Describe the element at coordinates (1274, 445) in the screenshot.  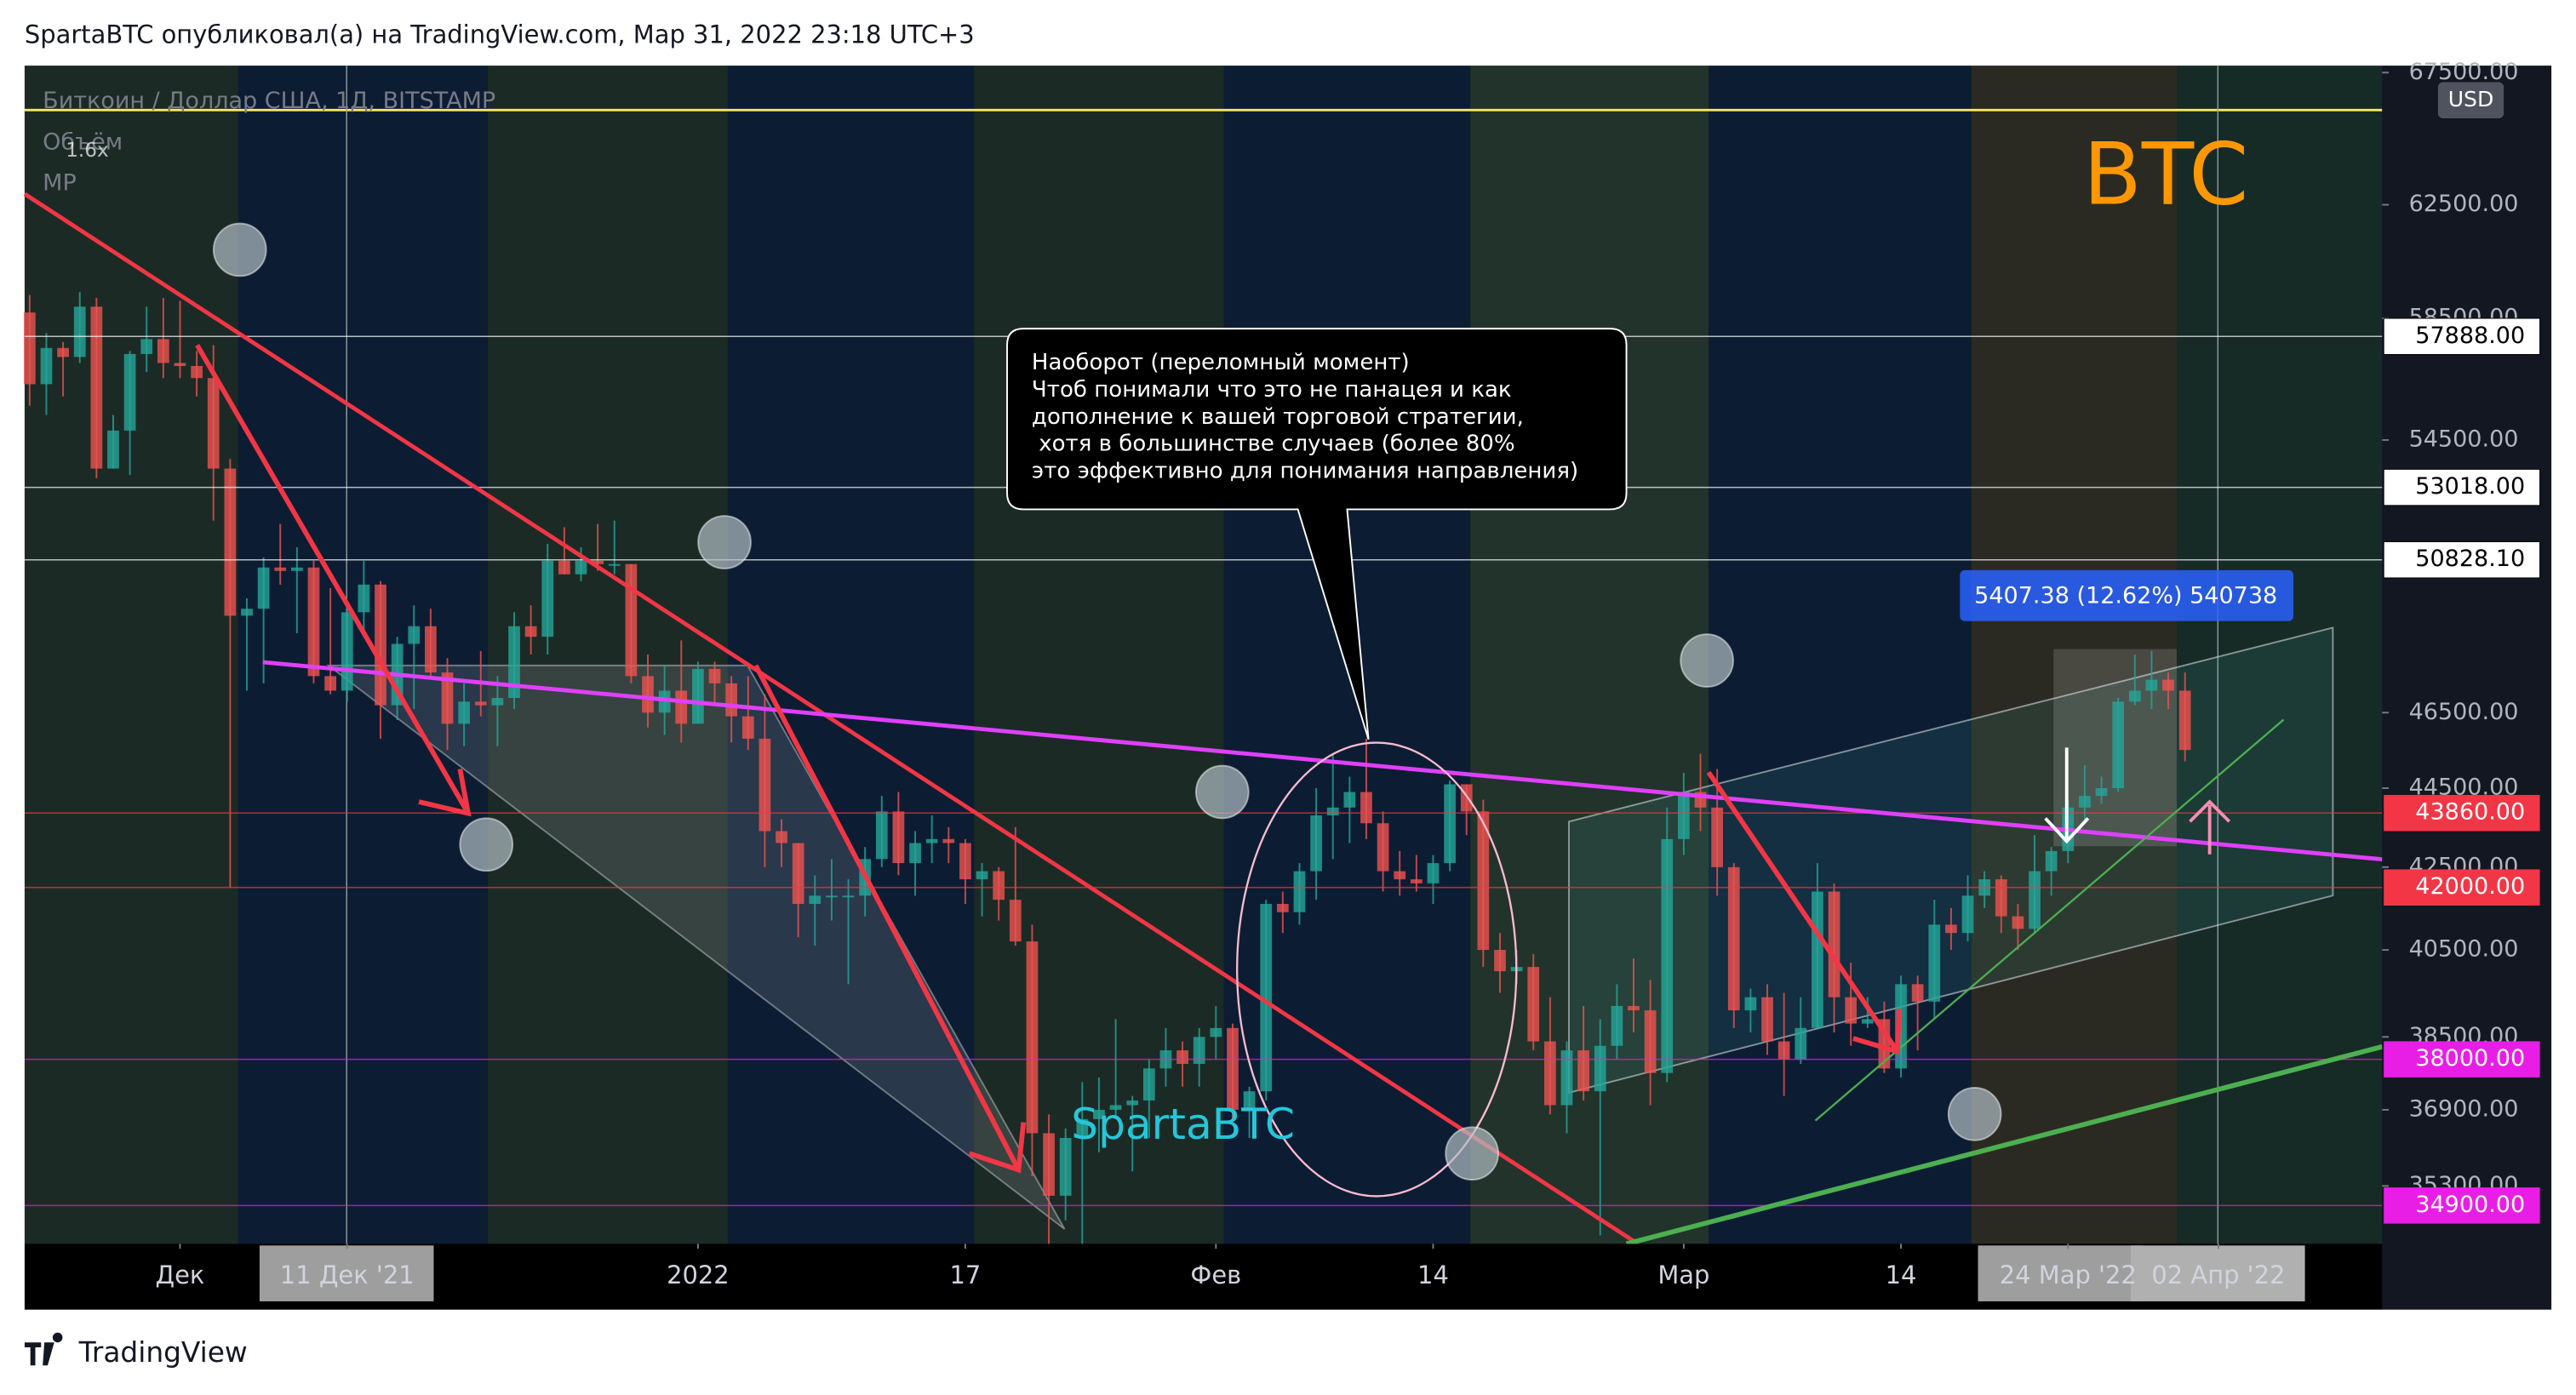
I see `callout-line: хотя в большинстве случаев (более 80%` at that location.